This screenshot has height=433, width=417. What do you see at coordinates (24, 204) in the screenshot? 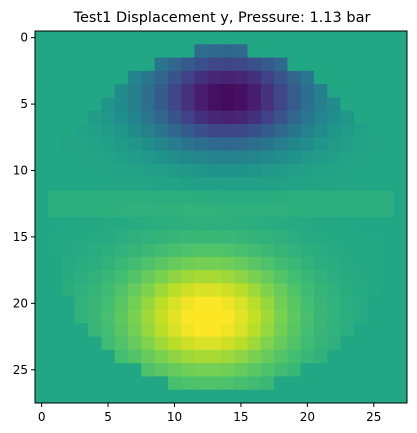
I see `y-axis: 0 5 10 15 20 25` at bounding box center [24, 204].